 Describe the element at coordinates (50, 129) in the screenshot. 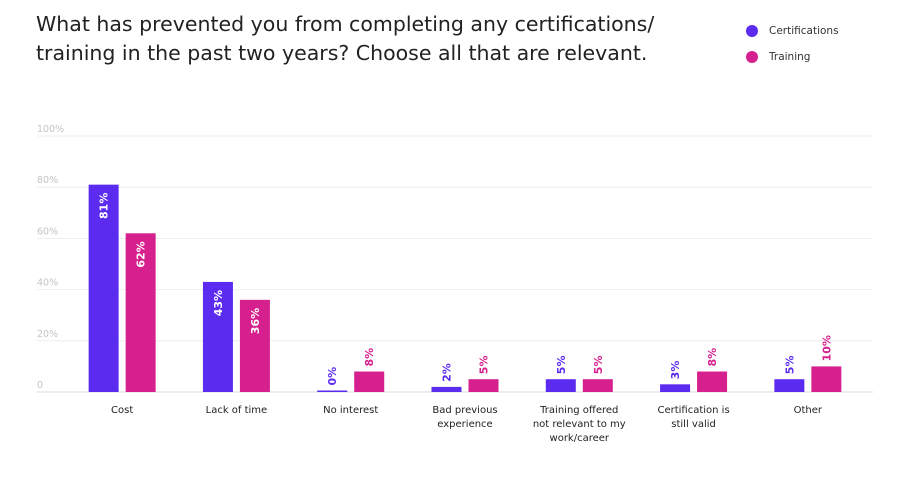

I see `y-tick-label: 100%` at that location.